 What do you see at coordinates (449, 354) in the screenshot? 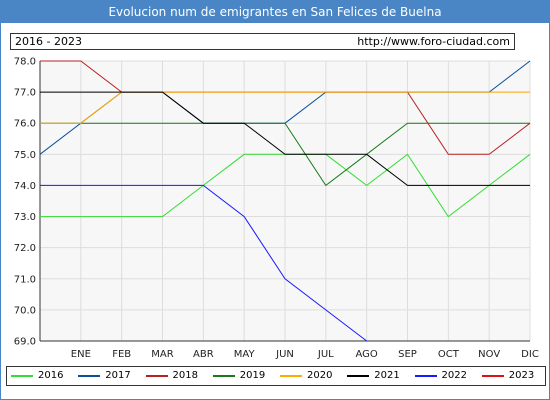
I see `x-tick-label: OCT` at bounding box center [449, 354].